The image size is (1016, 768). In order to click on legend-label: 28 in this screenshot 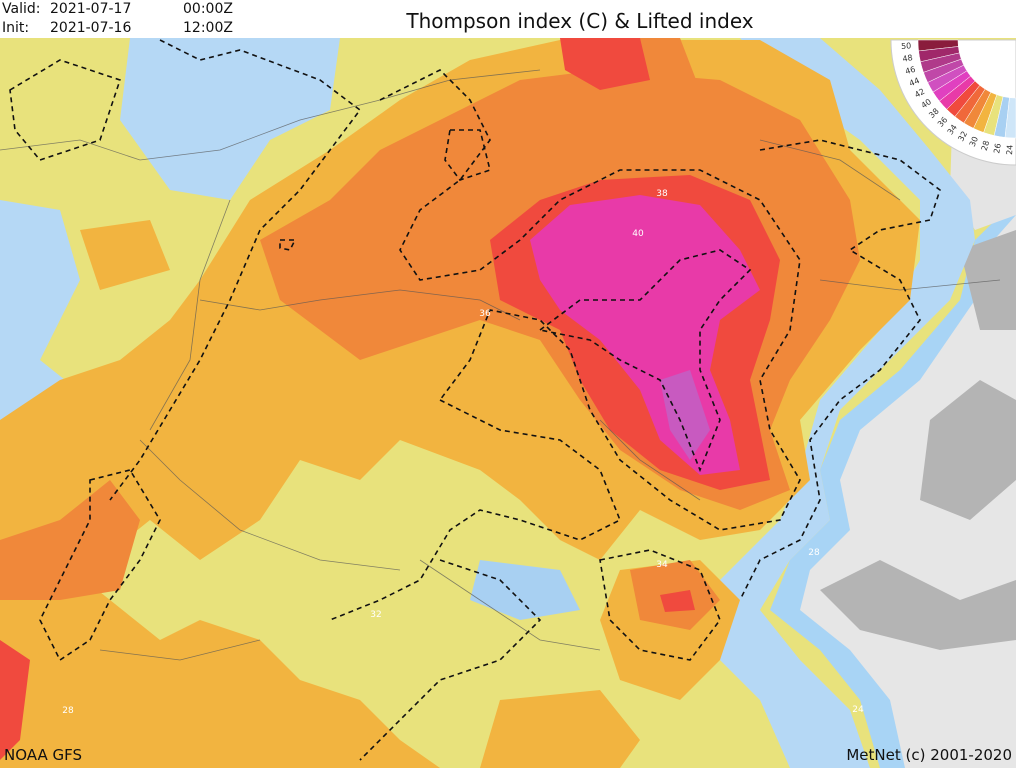, I will do `click(985, 146)`.